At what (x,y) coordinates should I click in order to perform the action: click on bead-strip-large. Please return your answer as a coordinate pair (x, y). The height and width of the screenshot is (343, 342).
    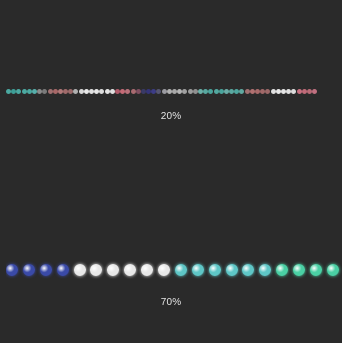
    Looking at the image, I should click on (174, 270).